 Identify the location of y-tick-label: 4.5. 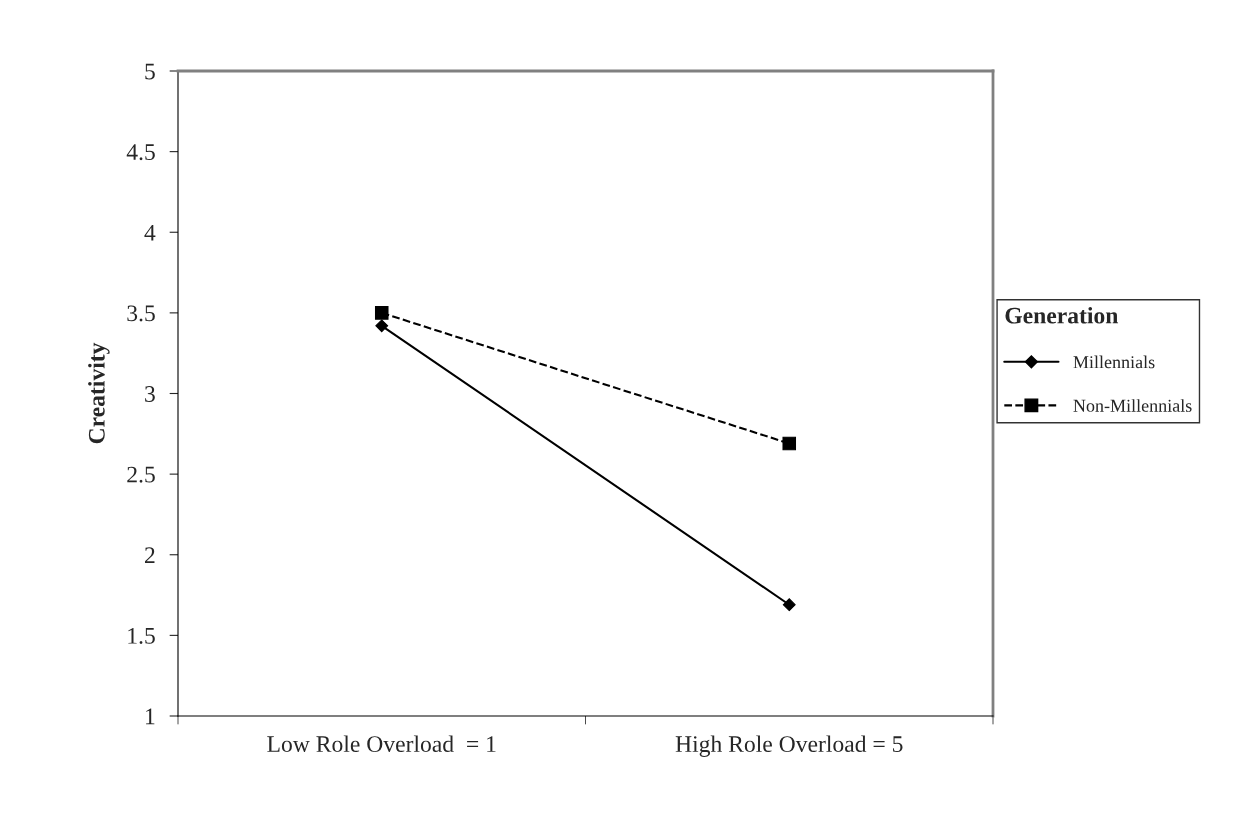
(140, 152).